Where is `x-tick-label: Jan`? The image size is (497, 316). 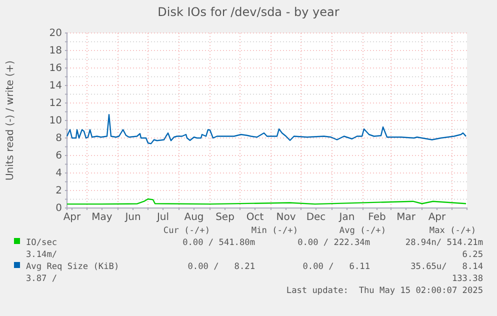
x-tick-label: Jan is located at coordinates (346, 218).